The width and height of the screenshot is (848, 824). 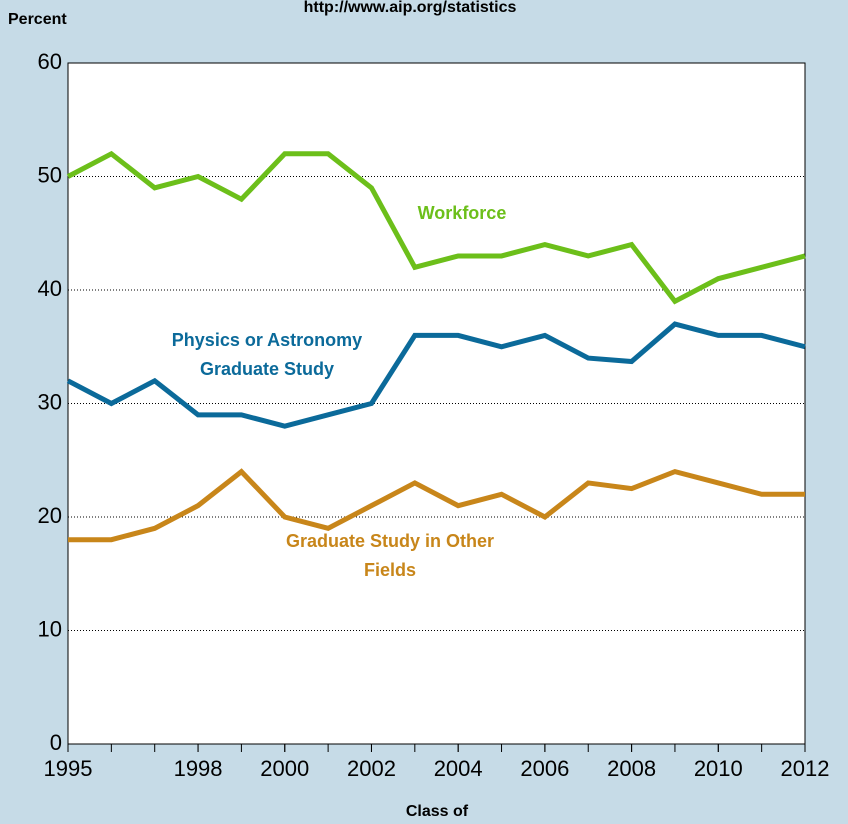 I want to click on x-tick-label: 2006, so click(x=544, y=768).